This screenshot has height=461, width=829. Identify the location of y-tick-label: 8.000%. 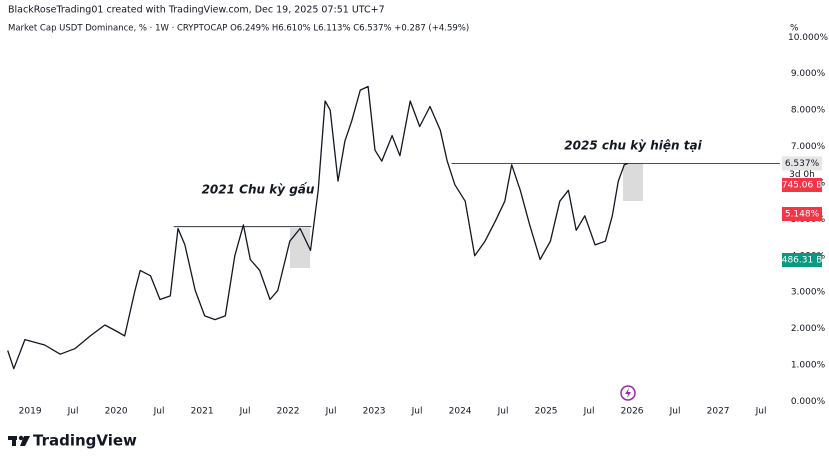
(808, 111).